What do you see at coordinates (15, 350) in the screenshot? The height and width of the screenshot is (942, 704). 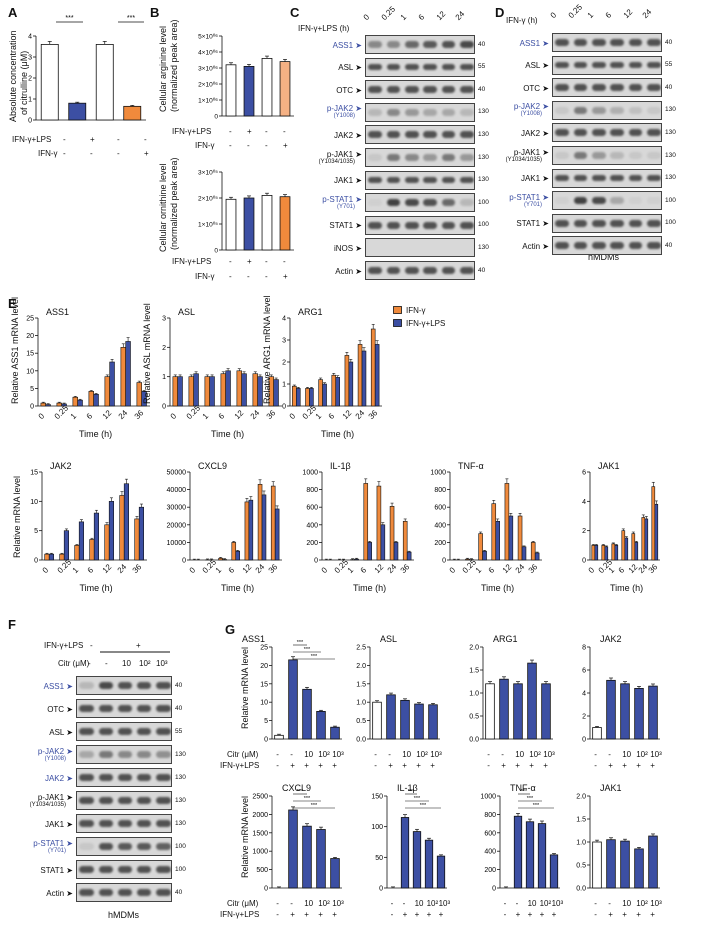 I see `panel-e-ylabel: Relative ASS1 mRNA level` at bounding box center [15, 350].